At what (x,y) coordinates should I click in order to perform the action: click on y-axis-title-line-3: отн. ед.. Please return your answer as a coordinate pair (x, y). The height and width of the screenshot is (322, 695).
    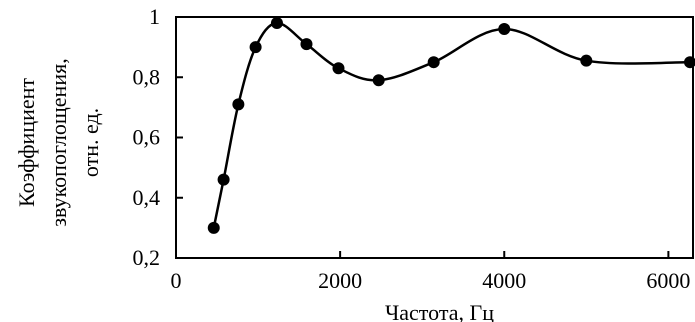
    Looking at the image, I should click on (90, 142).